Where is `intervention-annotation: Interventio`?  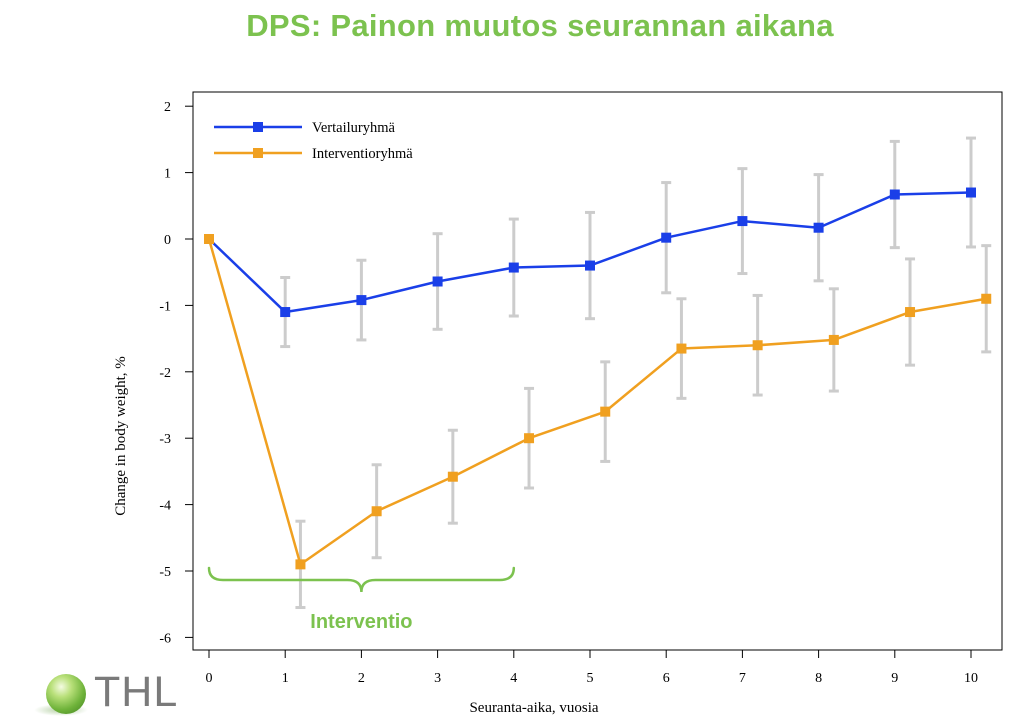
intervention-annotation: Interventio is located at coordinates (361, 599).